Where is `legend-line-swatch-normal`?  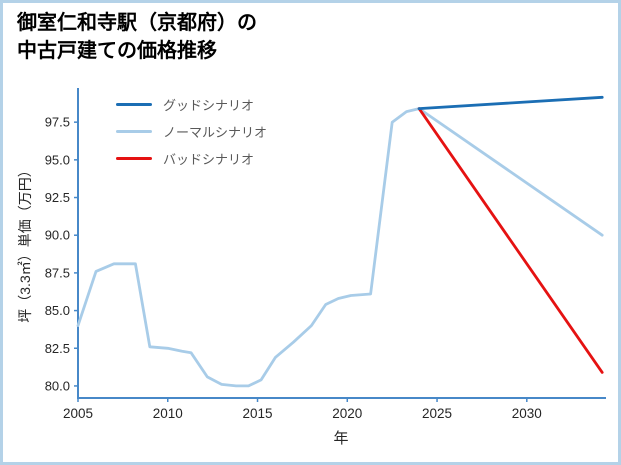
legend-line-swatch-normal is located at coordinates (134, 131).